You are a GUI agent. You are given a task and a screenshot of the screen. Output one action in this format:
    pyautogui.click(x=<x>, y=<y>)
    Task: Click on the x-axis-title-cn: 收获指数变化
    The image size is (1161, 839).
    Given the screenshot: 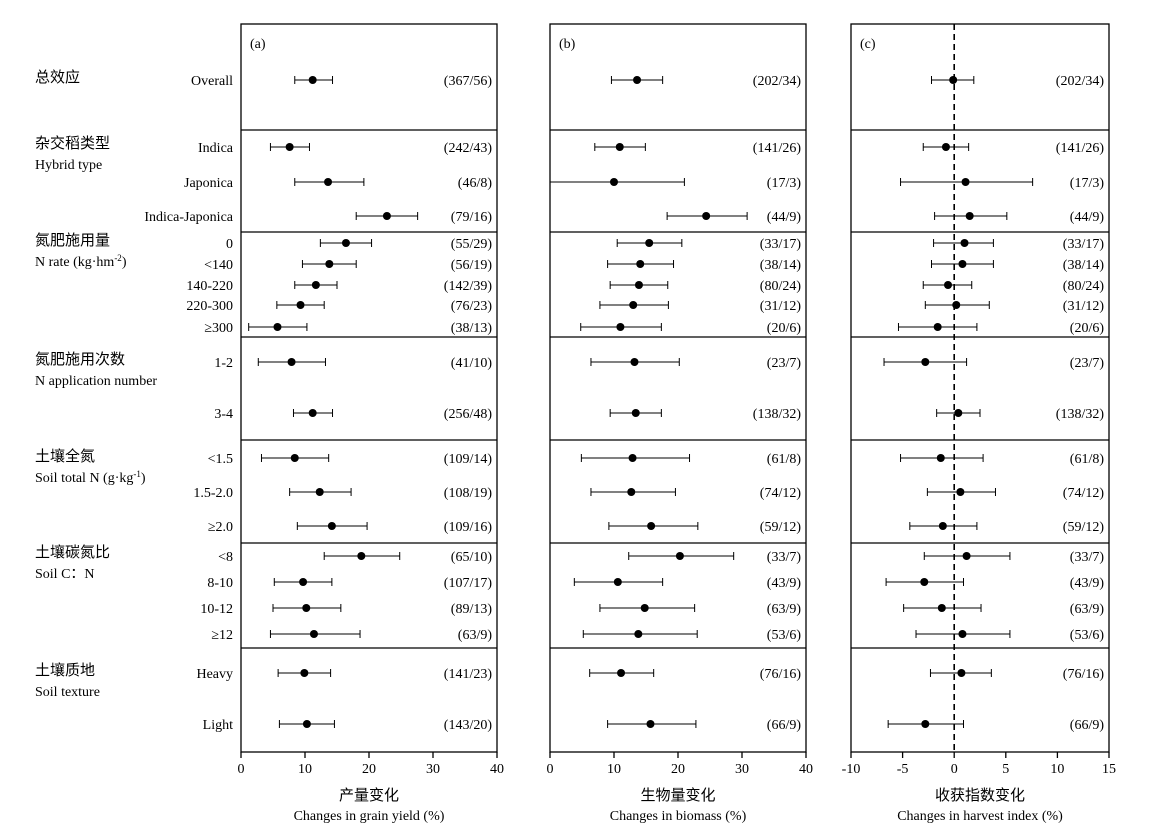 What is the action you would take?
    pyautogui.click(x=980, y=795)
    